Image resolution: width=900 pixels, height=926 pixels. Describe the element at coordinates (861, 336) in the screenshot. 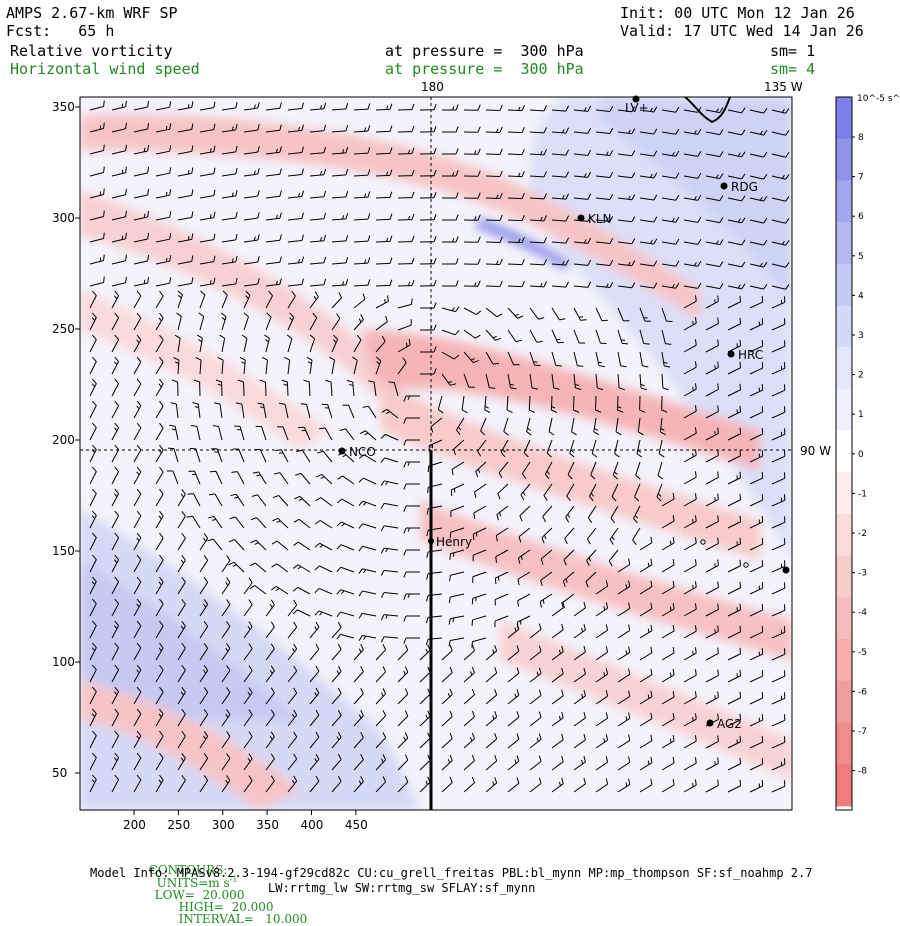

I see `colorbar-tick-label: 3` at that location.